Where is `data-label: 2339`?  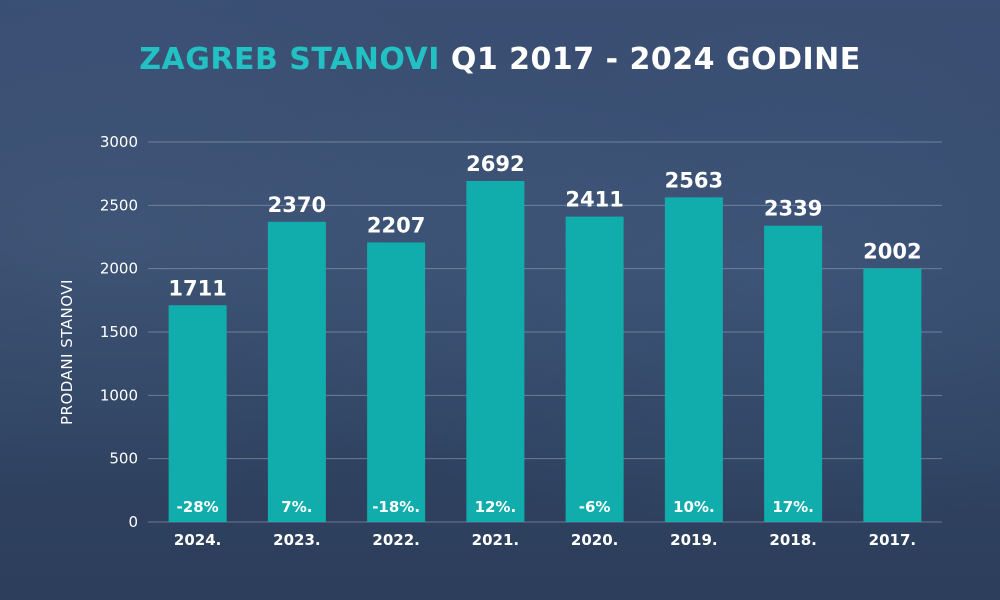 data-label: 2339 is located at coordinates (793, 209).